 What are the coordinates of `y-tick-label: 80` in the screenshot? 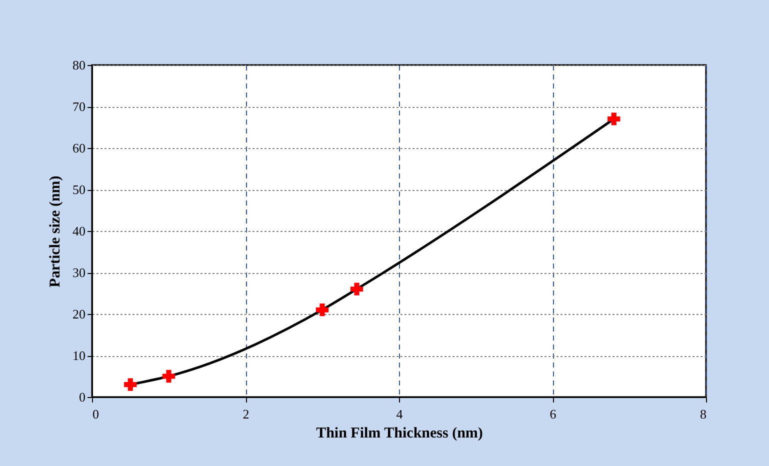 It's located at (79, 65).